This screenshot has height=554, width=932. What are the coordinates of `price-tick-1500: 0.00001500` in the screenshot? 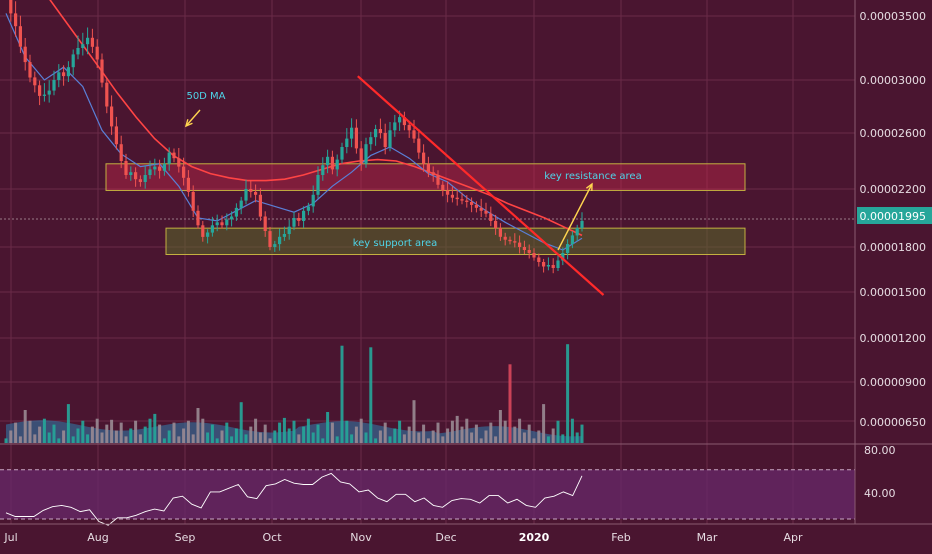 It's located at (893, 292).